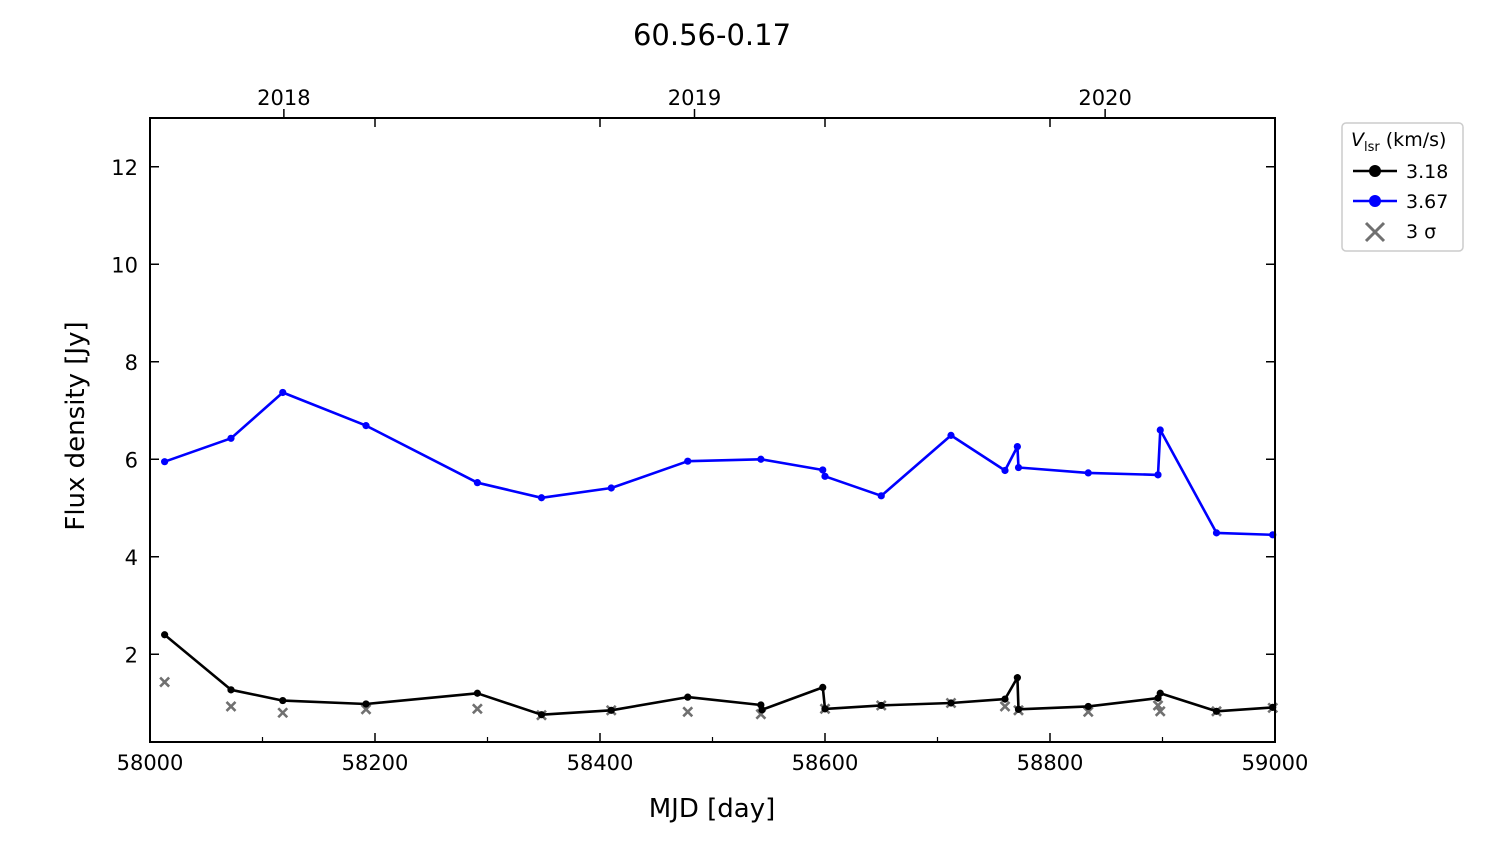  Describe the element at coordinates (283, 98) in the screenshot. I see `top-tick-label-2018: 2018` at that location.